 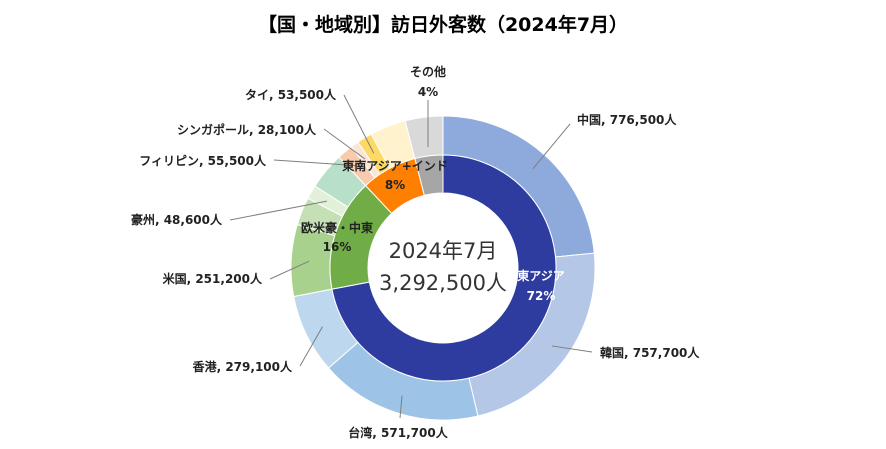 What do you see at coordinates (177, 219) in the screenshot?
I see `outer-data-label-7: 豪州, 48,600人` at bounding box center [177, 219].